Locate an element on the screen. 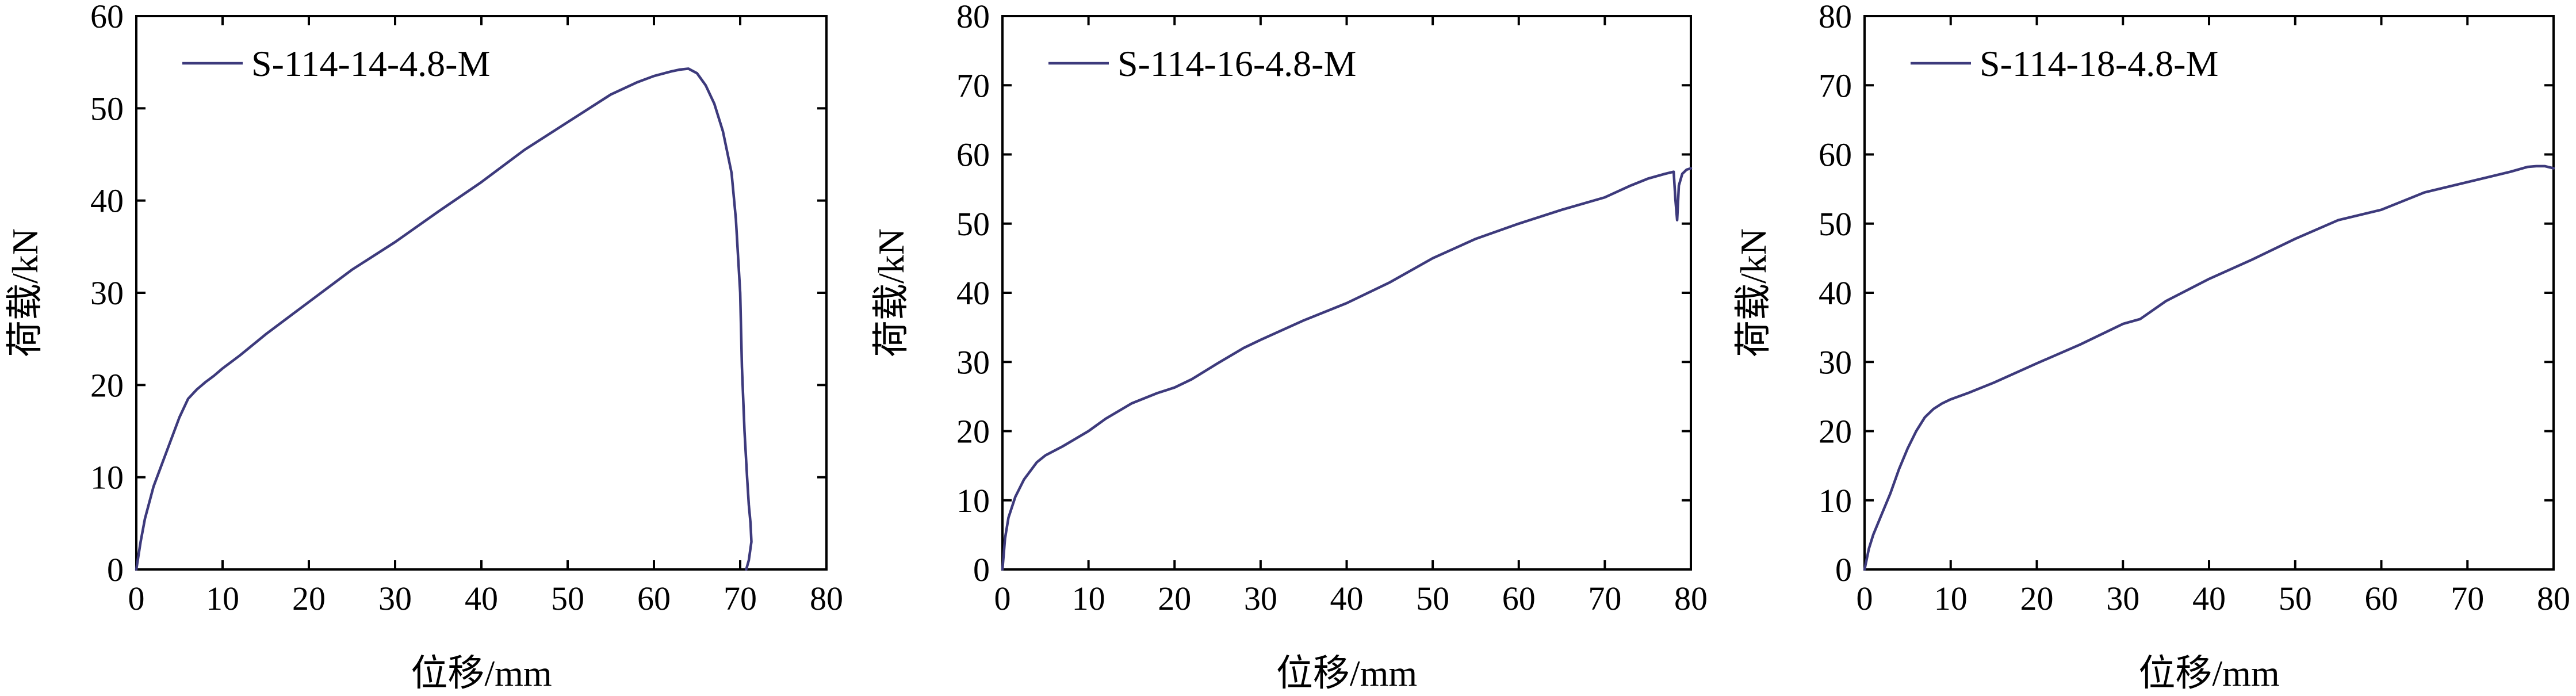 The image size is (2576, 696). legend-label: S-114-18-4.8-M is located at coordinates (2099, 63).